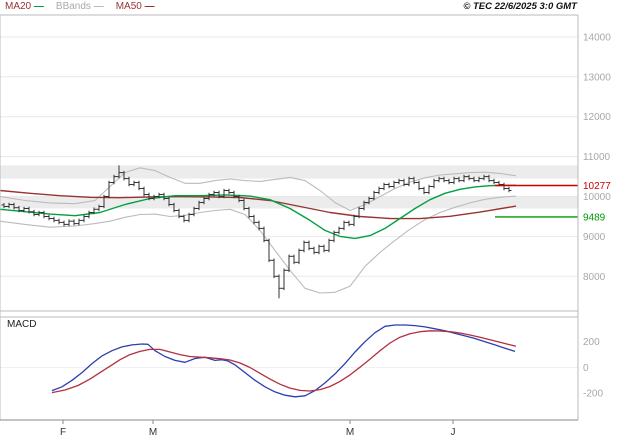 This screenshot has width=627, height=440. What do you see at coordinates (597, 157) in the screenshot?
I see `y-tick-label: 11000` at bounding box center [597, 157].